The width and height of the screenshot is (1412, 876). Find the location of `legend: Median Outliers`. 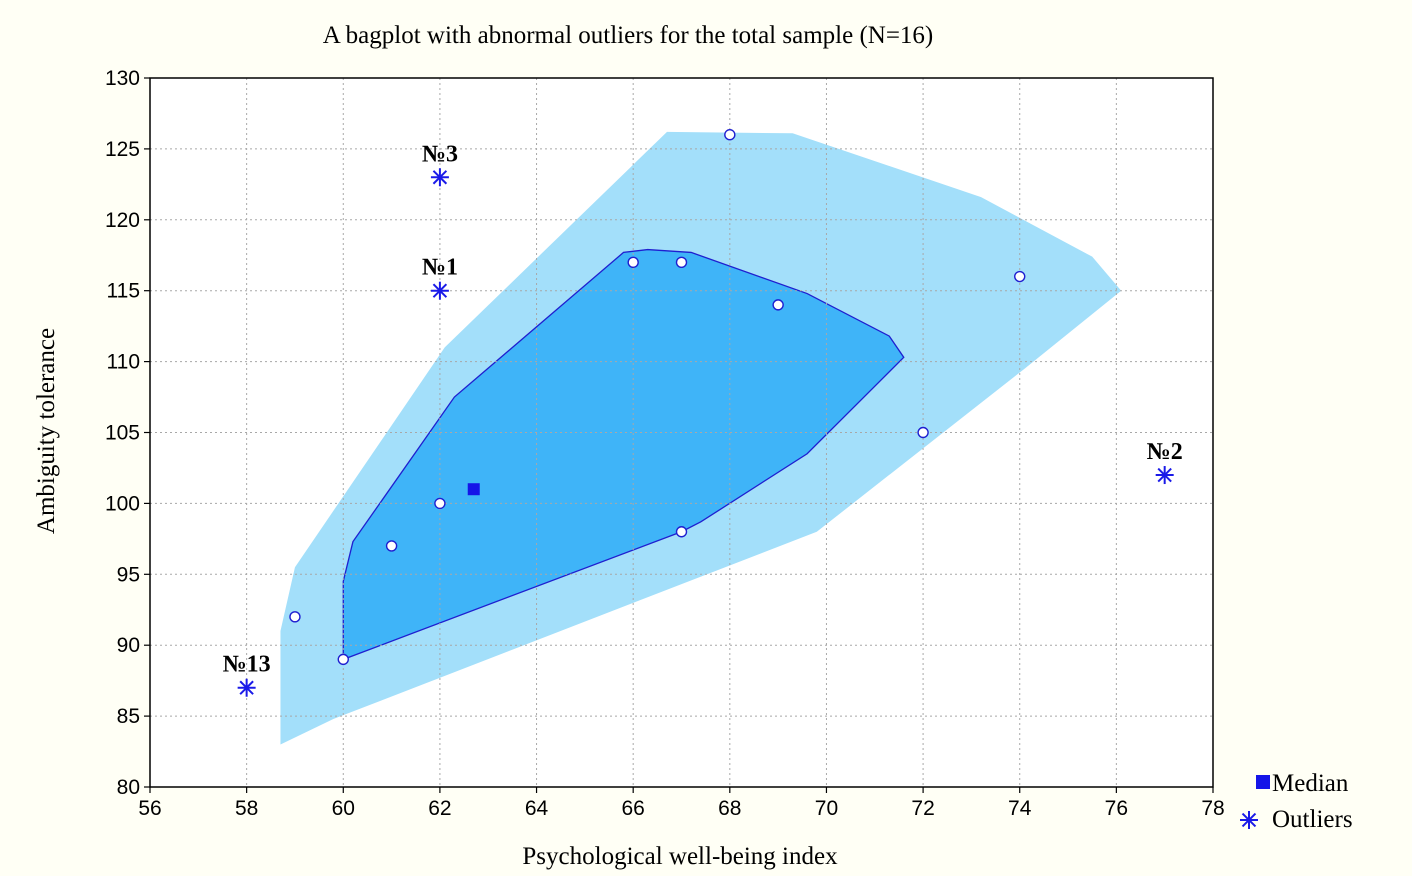

legend: Median Outliers is located at coordinates (1296, 801).